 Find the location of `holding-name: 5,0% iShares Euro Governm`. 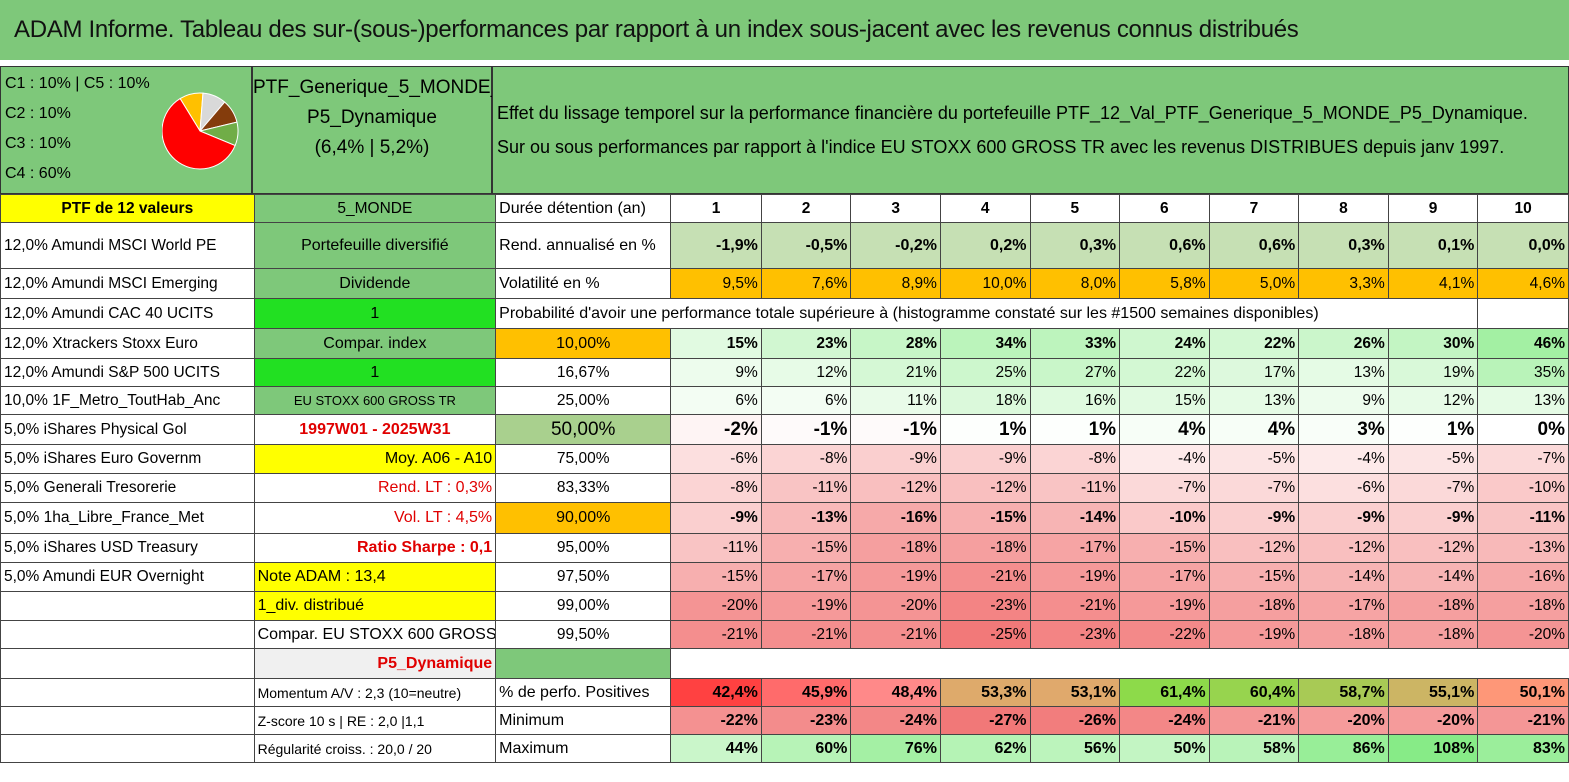

holding-name: 5,0% iShares Euro Governm is located at coordinates (127, 459).